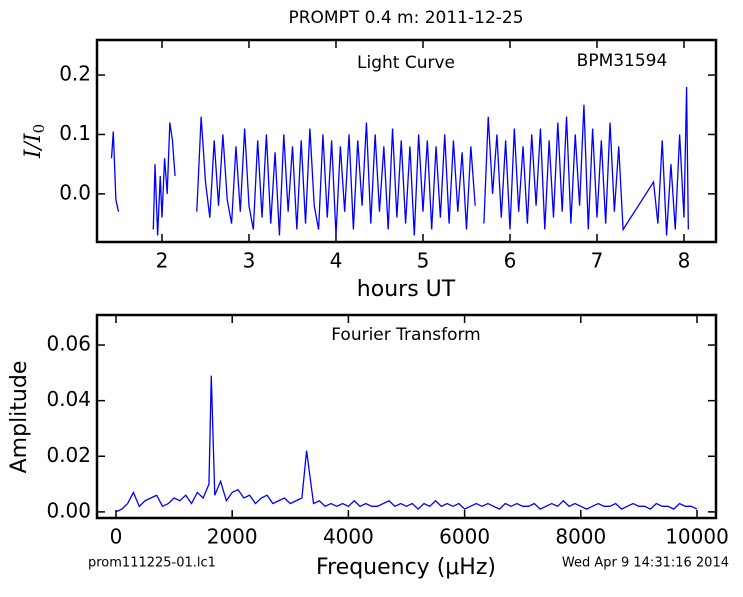 The image size is (743, 597). Describe the element at coordinates (68, 510) in the screenshot. I see `y-tick-label: 0.00` at that location.